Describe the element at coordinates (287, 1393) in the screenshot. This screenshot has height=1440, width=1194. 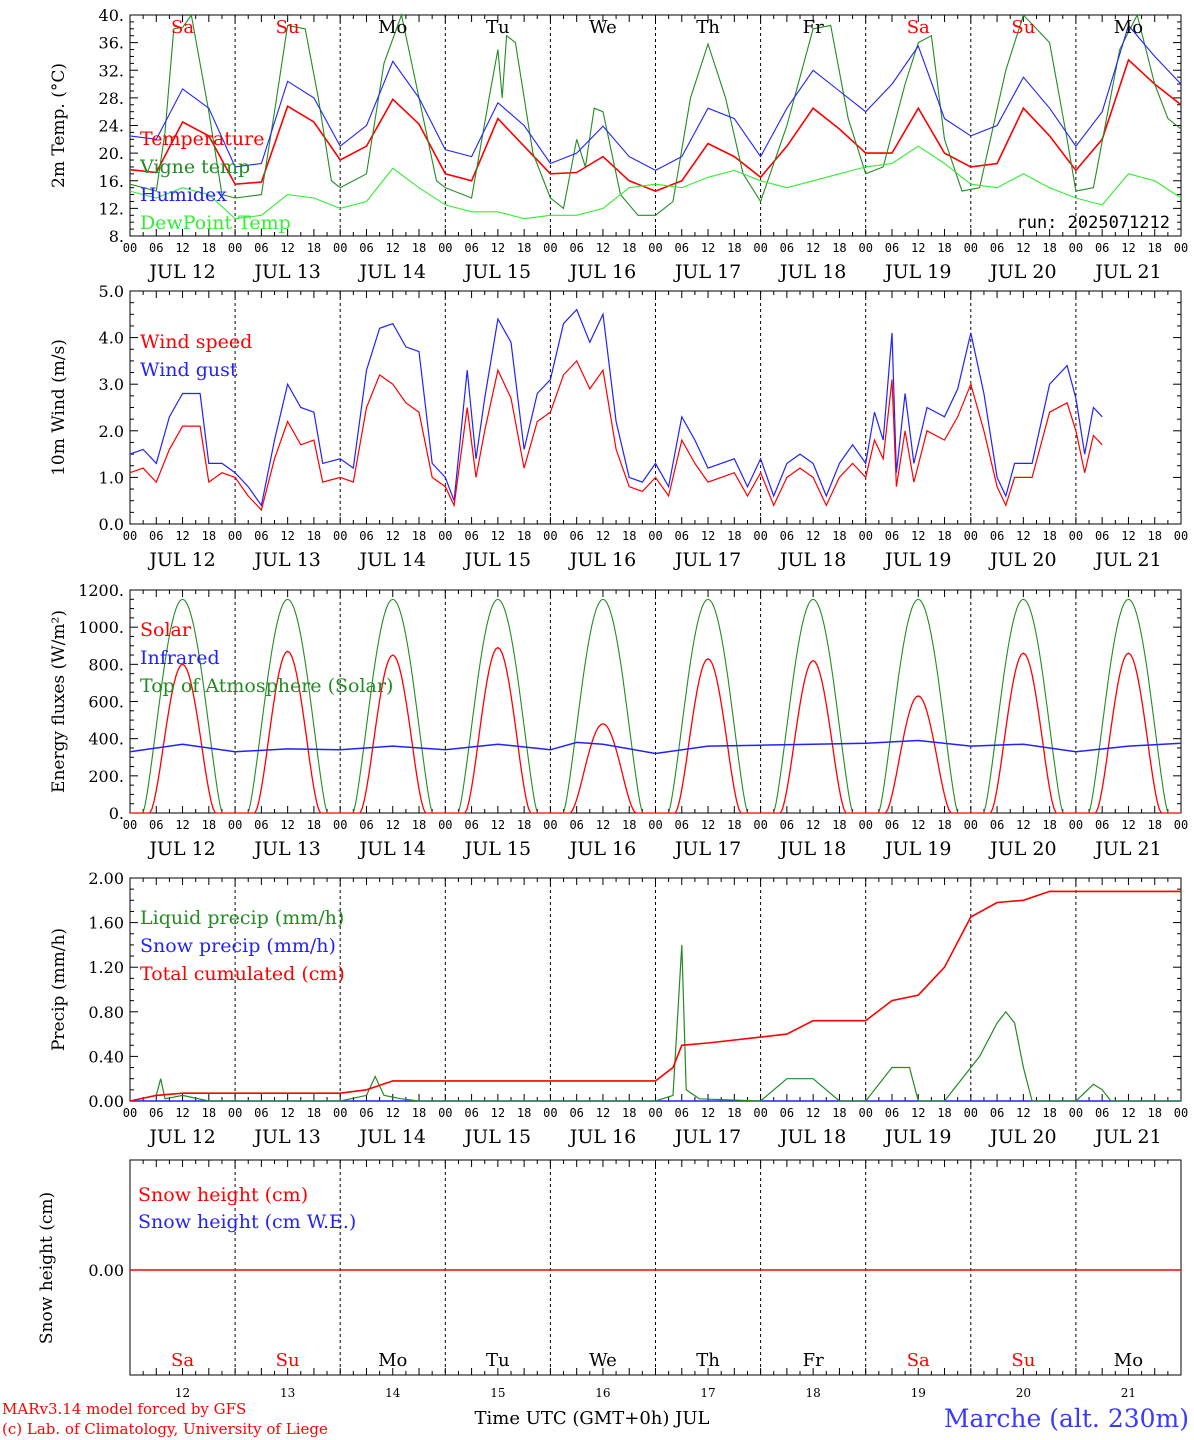
I see `day-number-label: 13` at that location.